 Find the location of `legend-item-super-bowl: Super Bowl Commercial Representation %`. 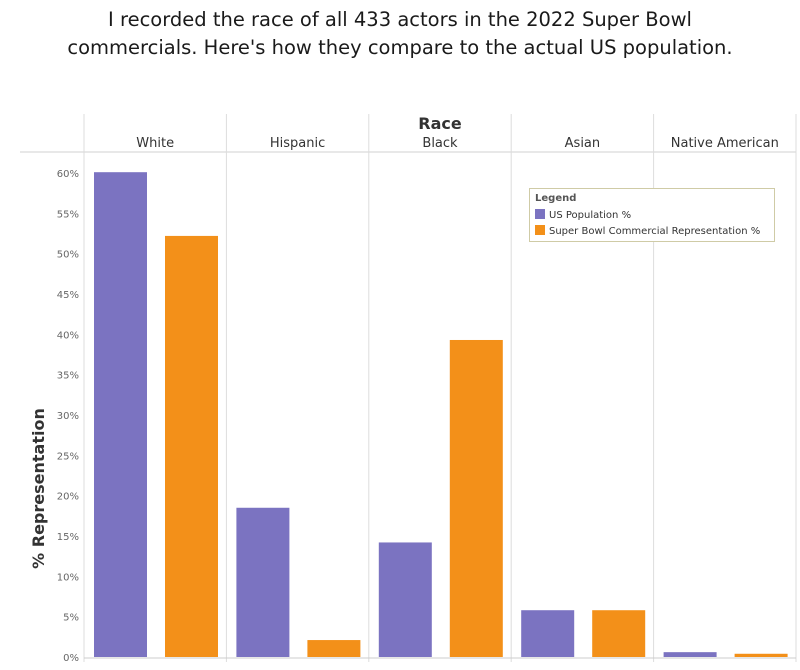

legend-item-super-bowl: Super Bowl Commercial Representation % is located at coordinates (647, 231).